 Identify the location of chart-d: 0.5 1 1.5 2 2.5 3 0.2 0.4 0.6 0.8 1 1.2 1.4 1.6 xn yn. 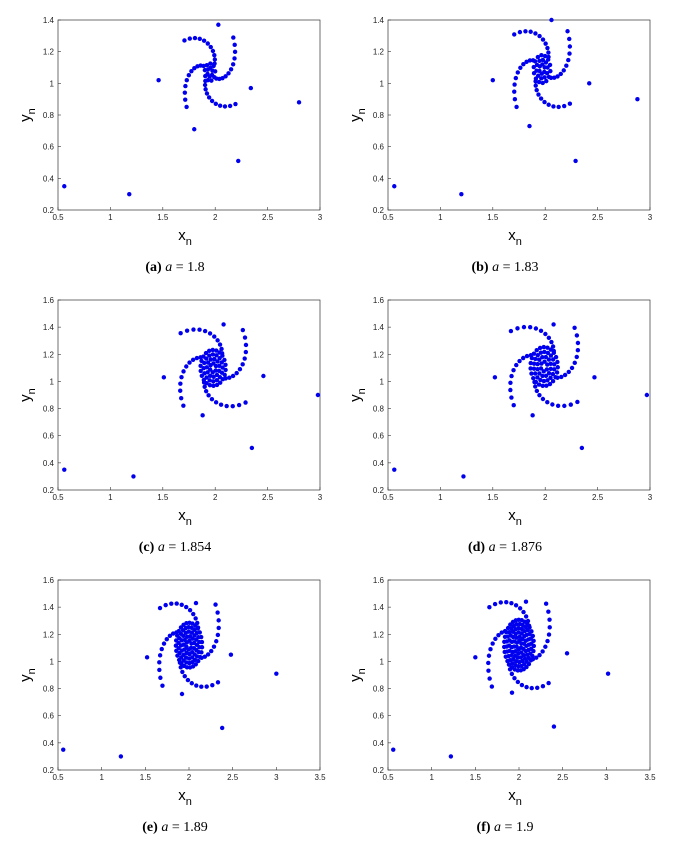
(500, 410).